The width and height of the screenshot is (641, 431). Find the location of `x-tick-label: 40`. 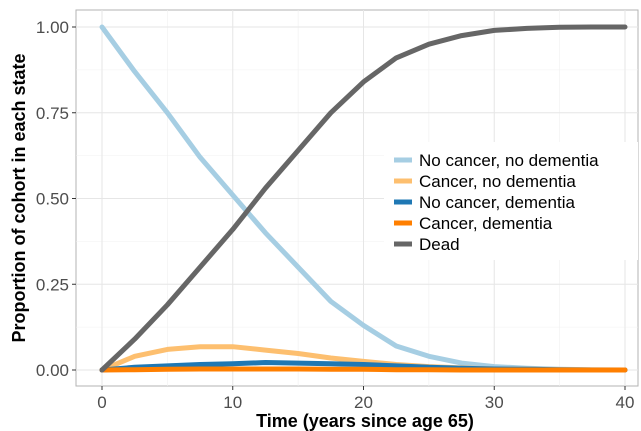

x-tick-label: 40 is located at coordinates (625, 402).